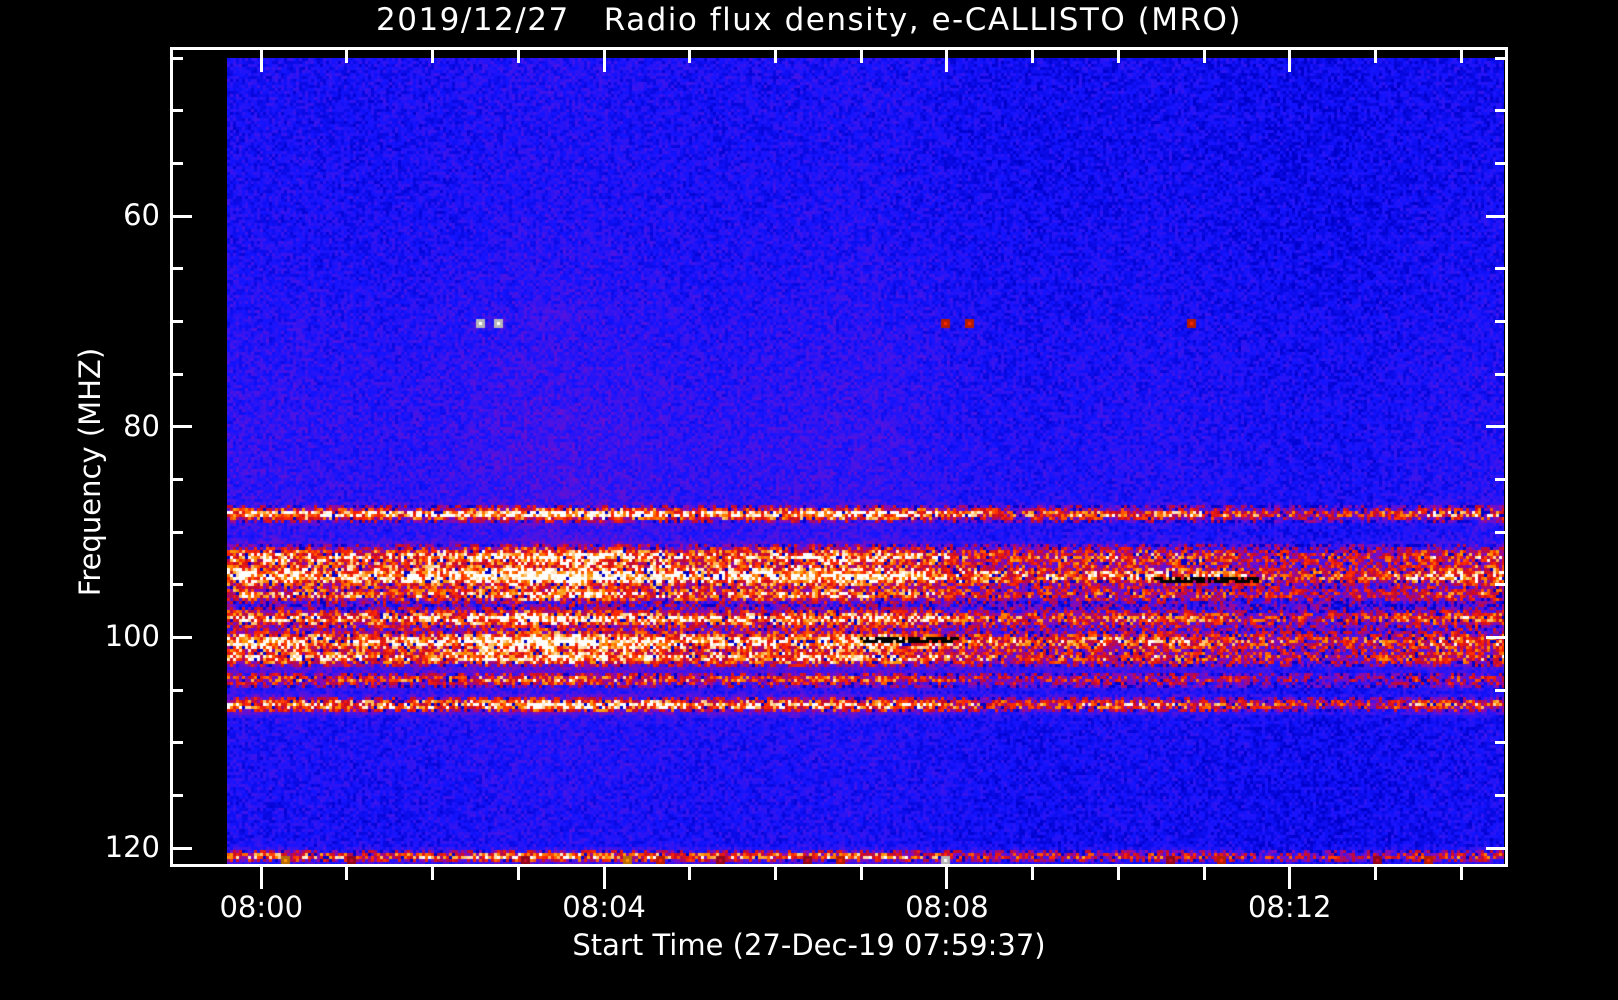 Image resolution: width=1618 pixels, height=1000 pixels. What do you see at coordinates (141, 425) in the screenshot?
I see `y-tick-label-80: 80` at bounding box center [141, 425].